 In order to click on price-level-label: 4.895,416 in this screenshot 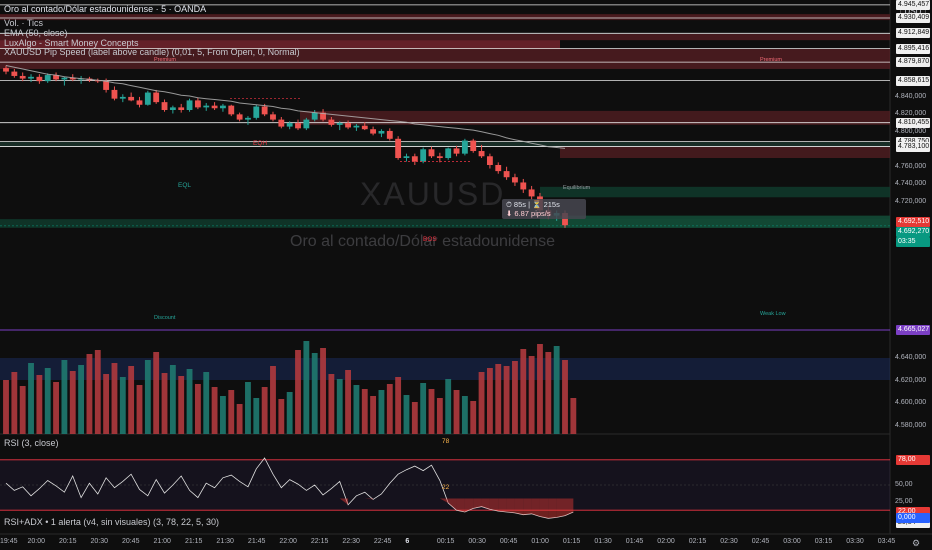, I will do `click(913, 48)`.